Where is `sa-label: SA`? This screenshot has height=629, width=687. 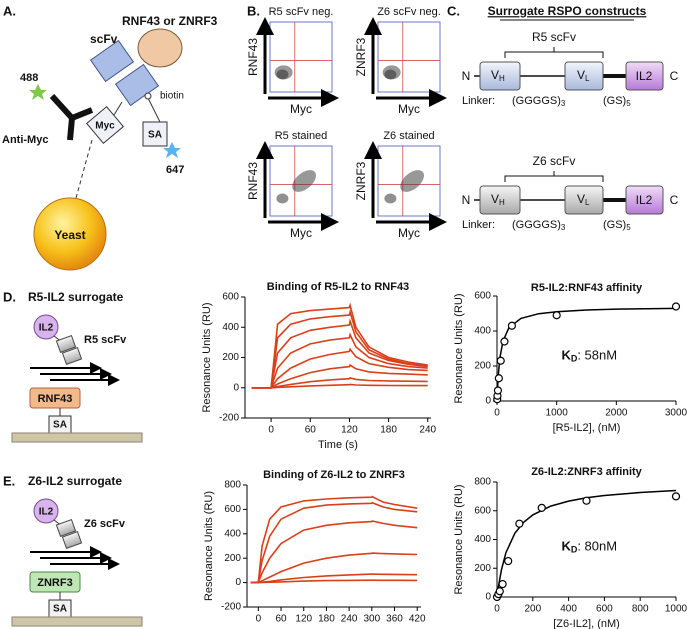 sa-label: SA is located at coordinates (155, 135).